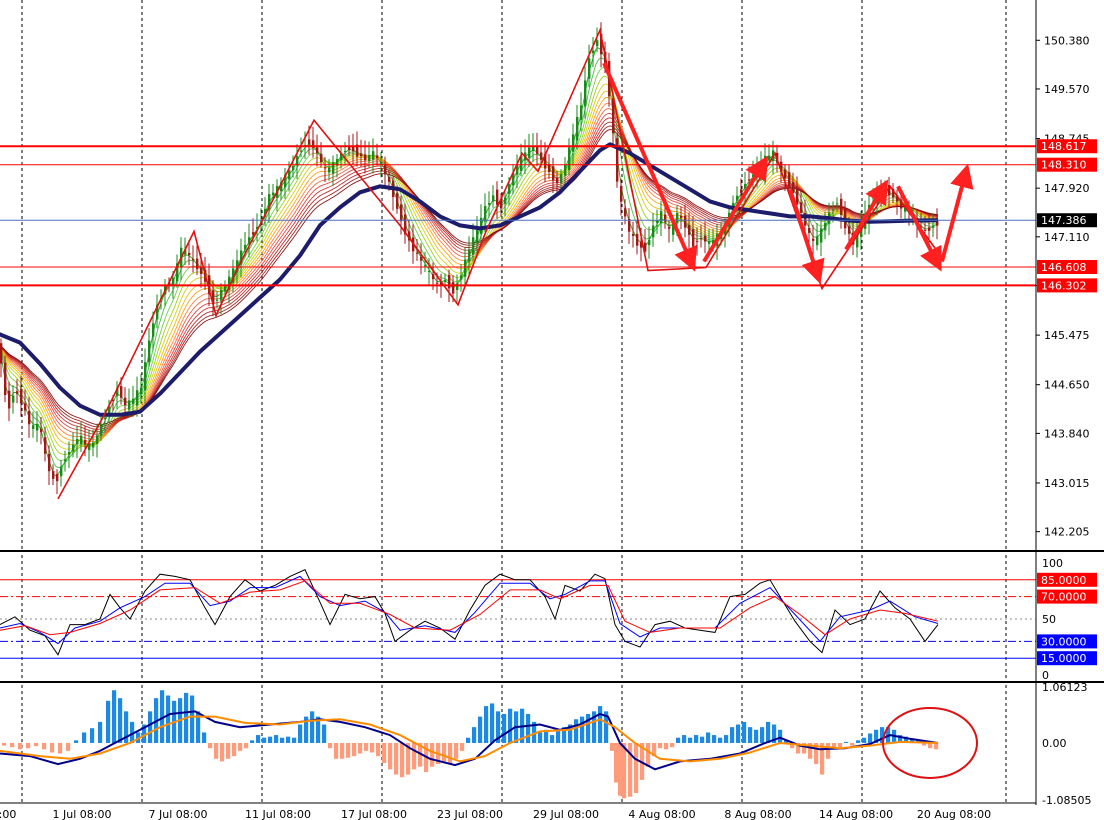  What do you see at coordinates (1064, 220) in the screenshot?
I see `current-price-label: 147.386` at bounding box center [1064, 220].